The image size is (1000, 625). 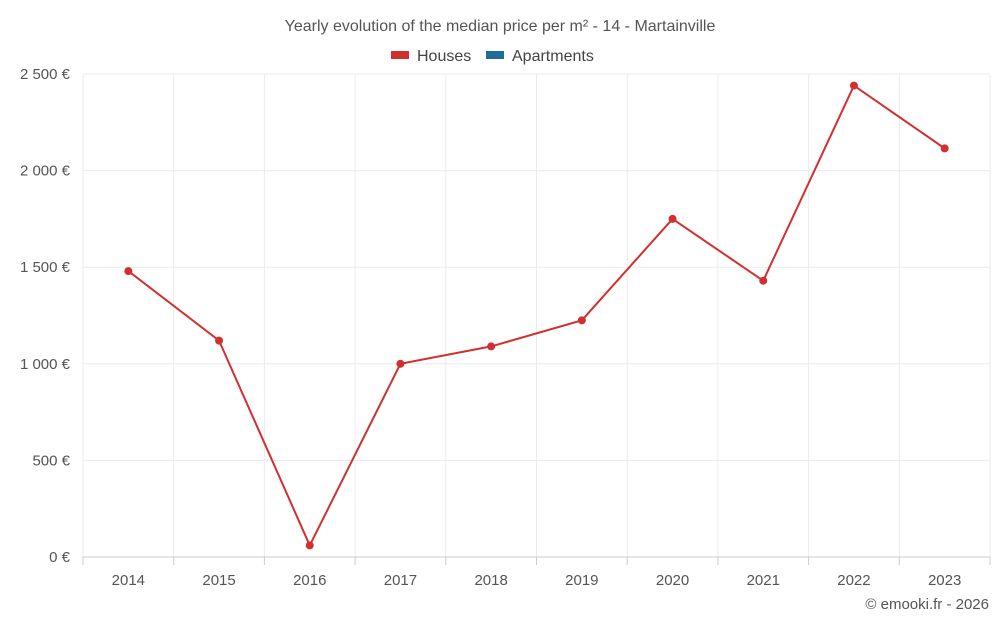 I want to click on x-tick-label: 2018, so click(x=490, y=580).